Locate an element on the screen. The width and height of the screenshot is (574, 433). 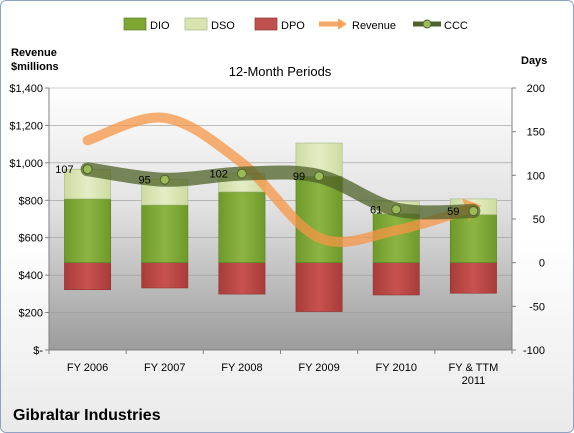
ccc-data-label: 102 is located at coordinates (219, 175).